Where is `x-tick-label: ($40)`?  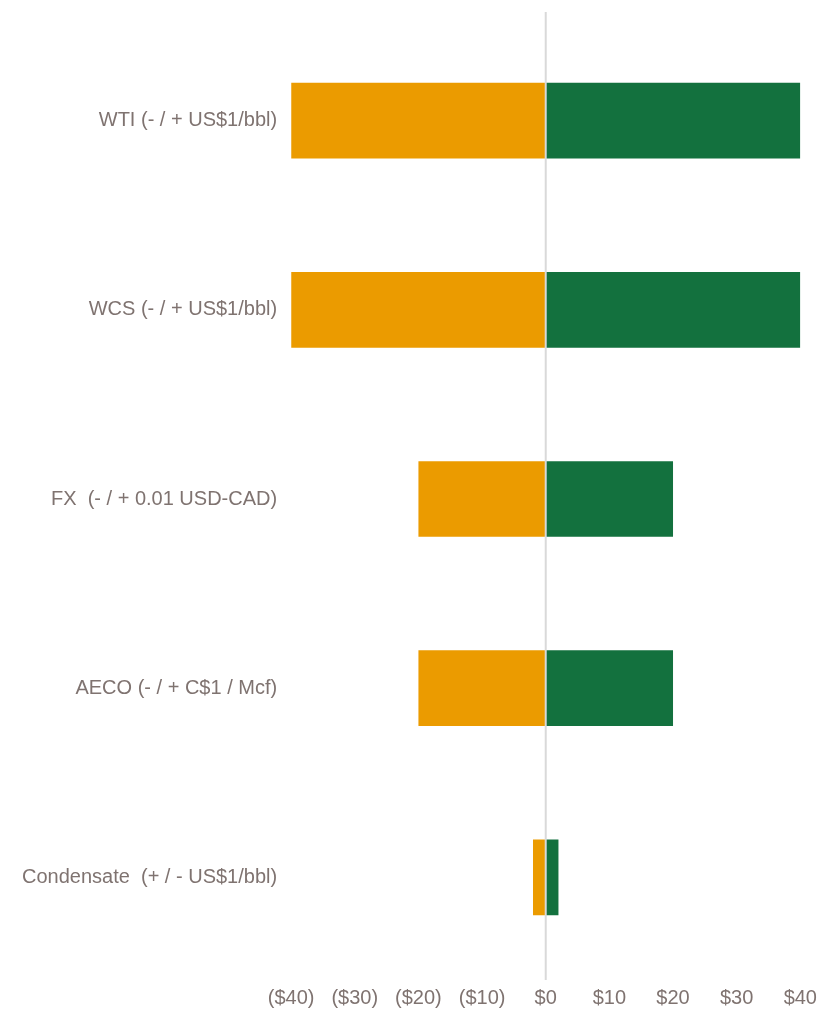
x-tick-label: ($40) is located at coordinates (291, 996).